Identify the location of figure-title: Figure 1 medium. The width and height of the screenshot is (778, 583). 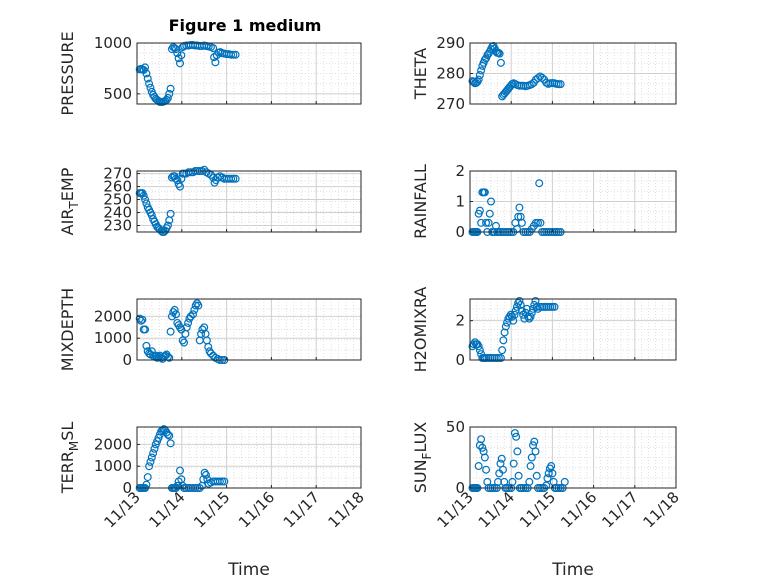
(245, 25).